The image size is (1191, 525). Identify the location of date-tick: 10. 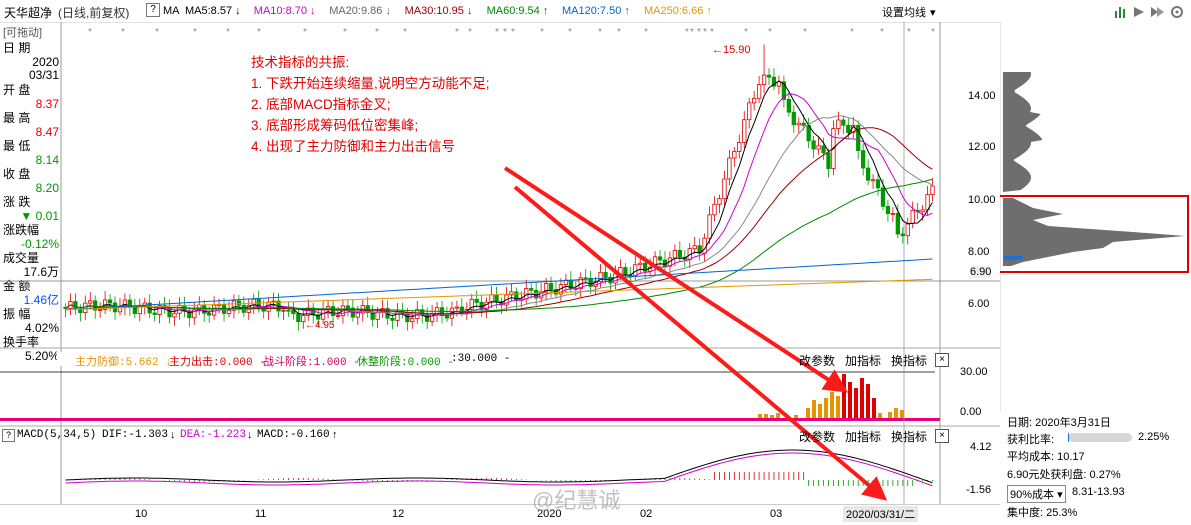
(141, 514).